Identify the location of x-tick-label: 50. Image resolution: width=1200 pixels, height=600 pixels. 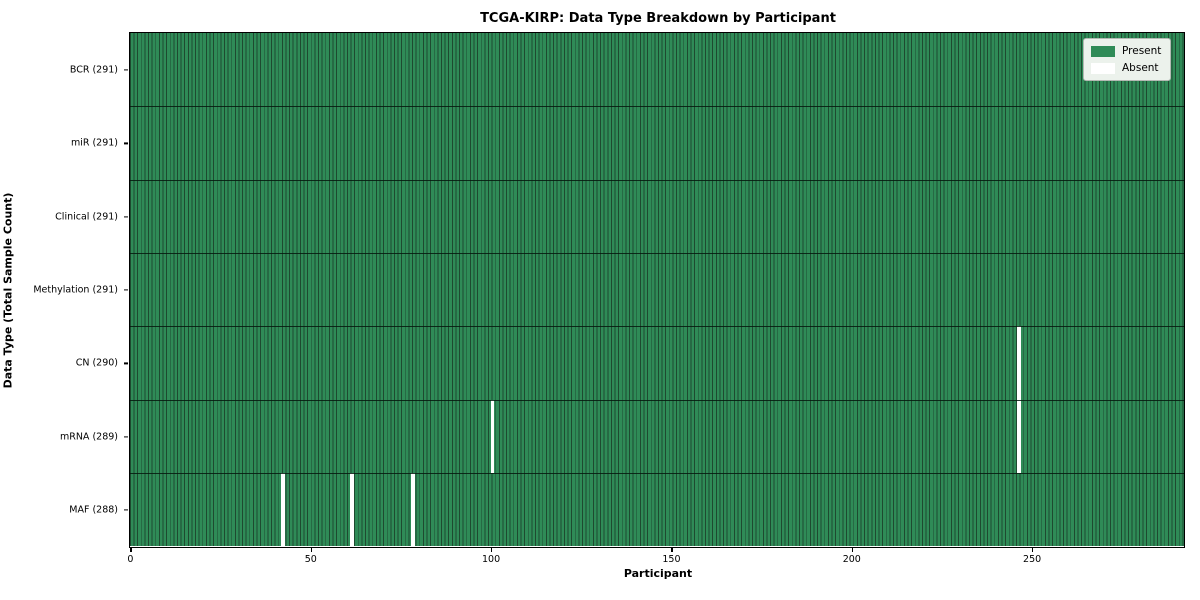
(310, 559).